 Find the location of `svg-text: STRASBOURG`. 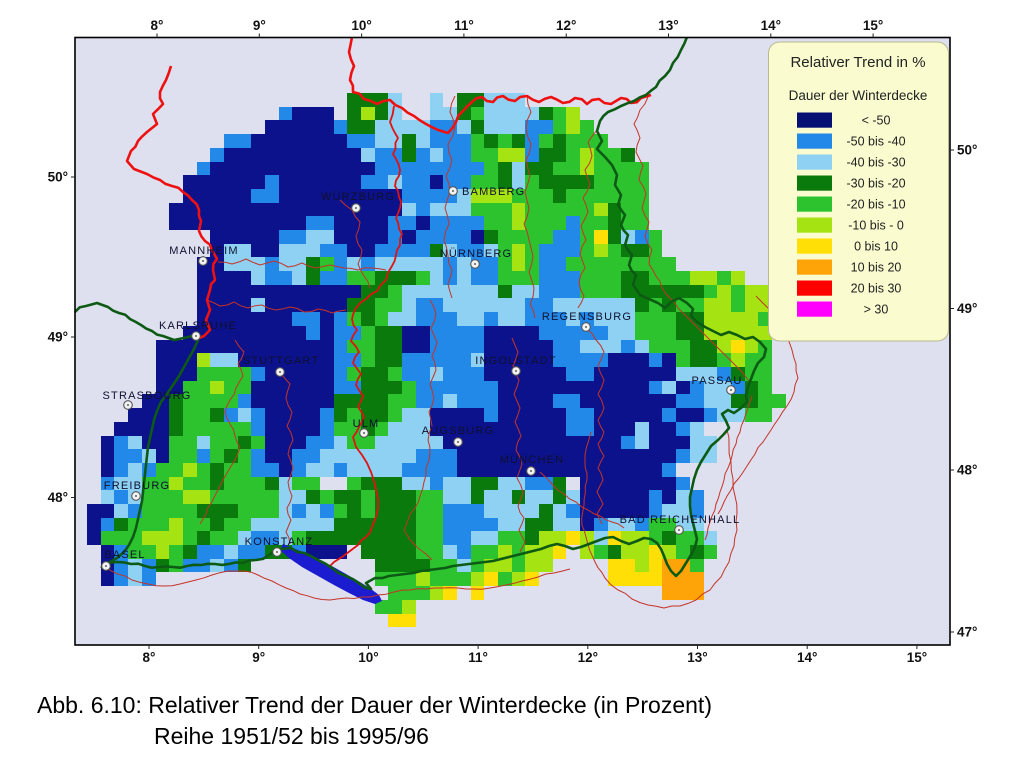

svg-text: STRASBOURG is located at coordinates (146, 396).